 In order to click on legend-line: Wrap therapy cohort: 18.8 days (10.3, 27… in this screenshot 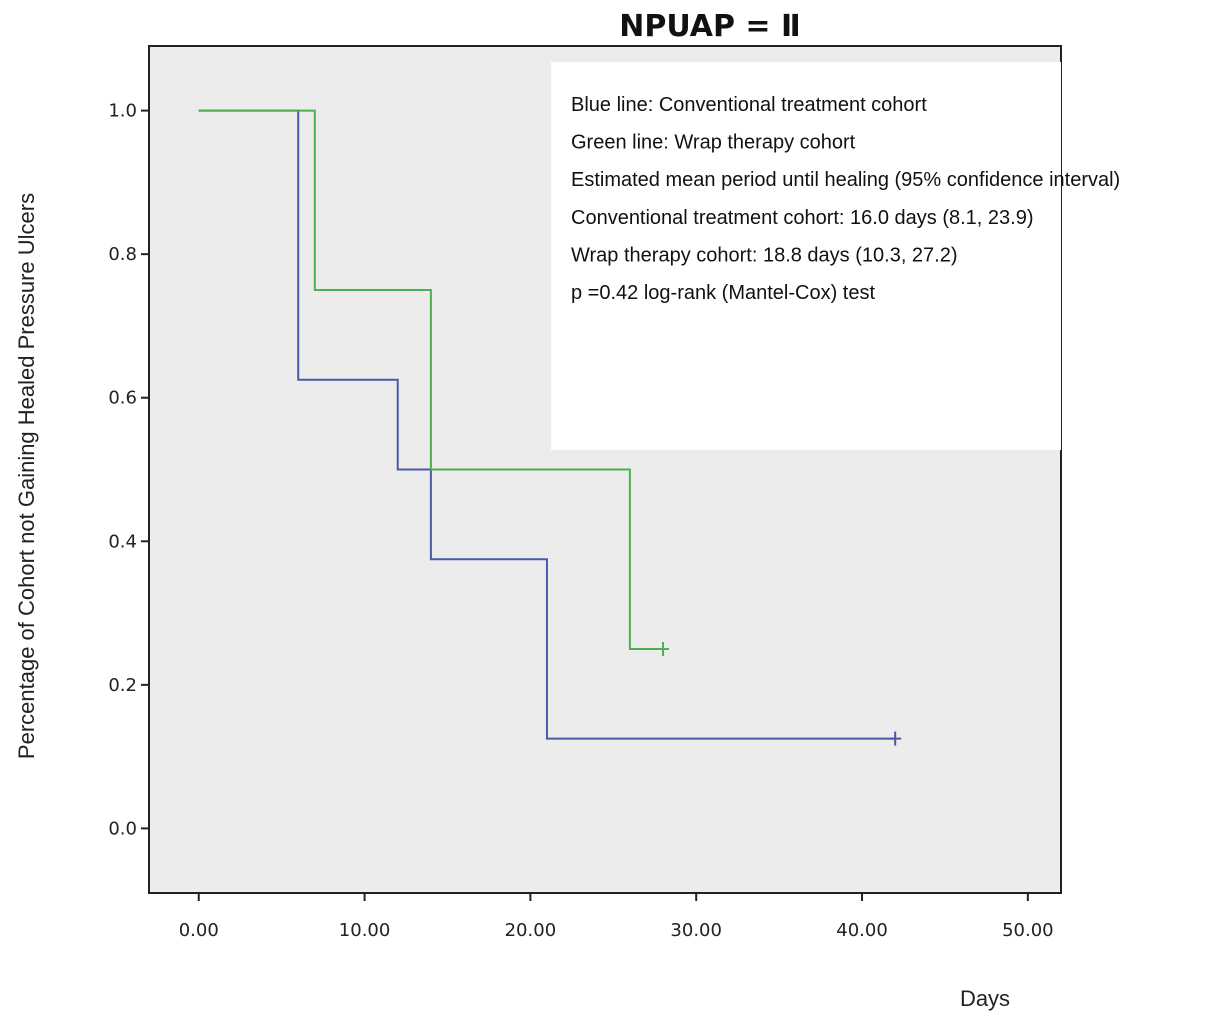, I will do `click(764, 255)`.